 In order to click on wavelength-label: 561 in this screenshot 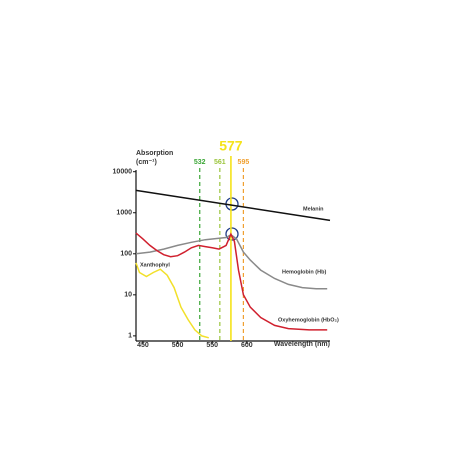, I will do `click(220, 162)`.